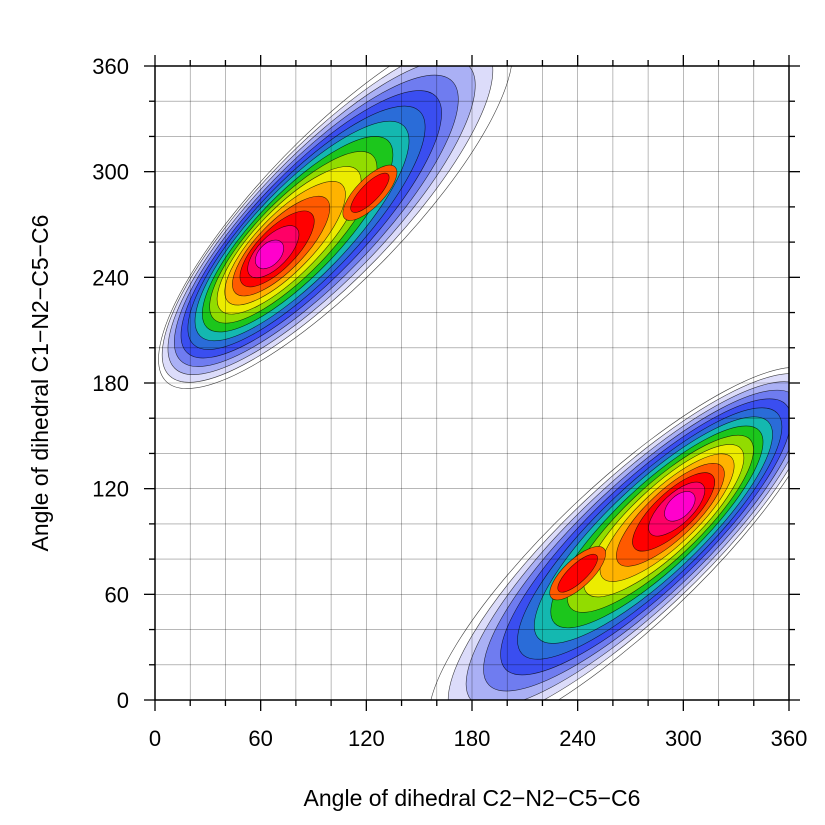 The width and height of the screenshot is (825, 825). What do you see at coordinates (472, 798) in the screenshot?
I see `x-axis-title: Angle of dihedral C2−N2−C5−C6` at bounding box center [472, 798].